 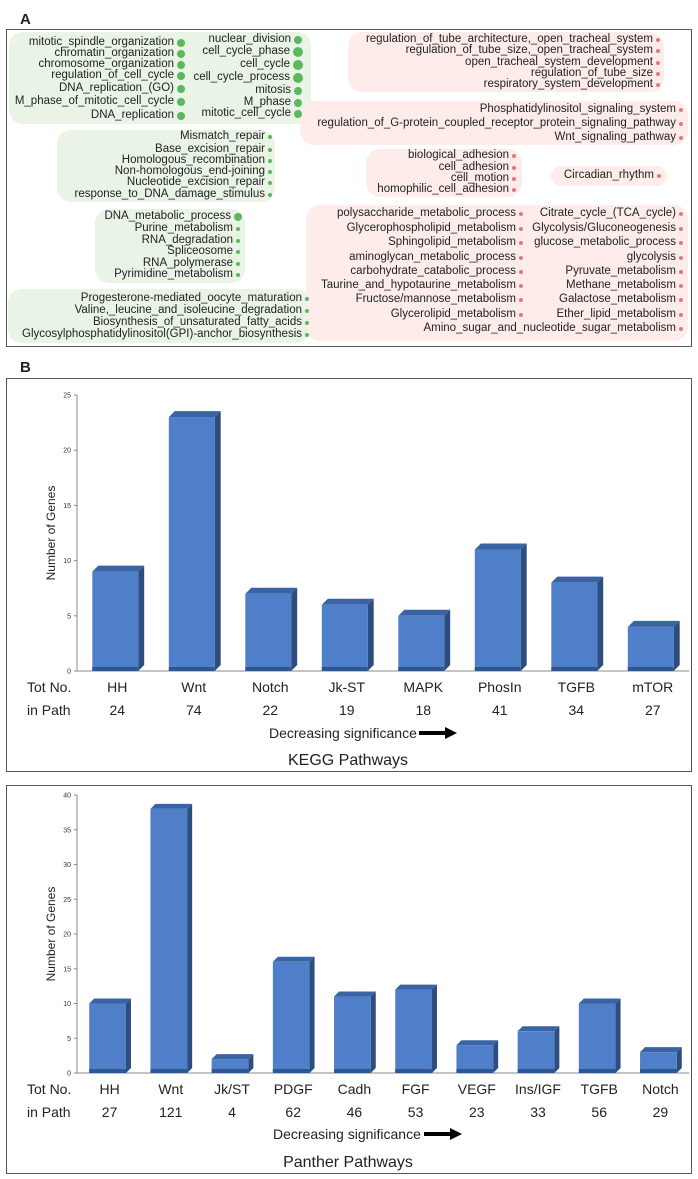 I want to click on term-label: DNA_metabolic_process, so click(x=167, y=216).